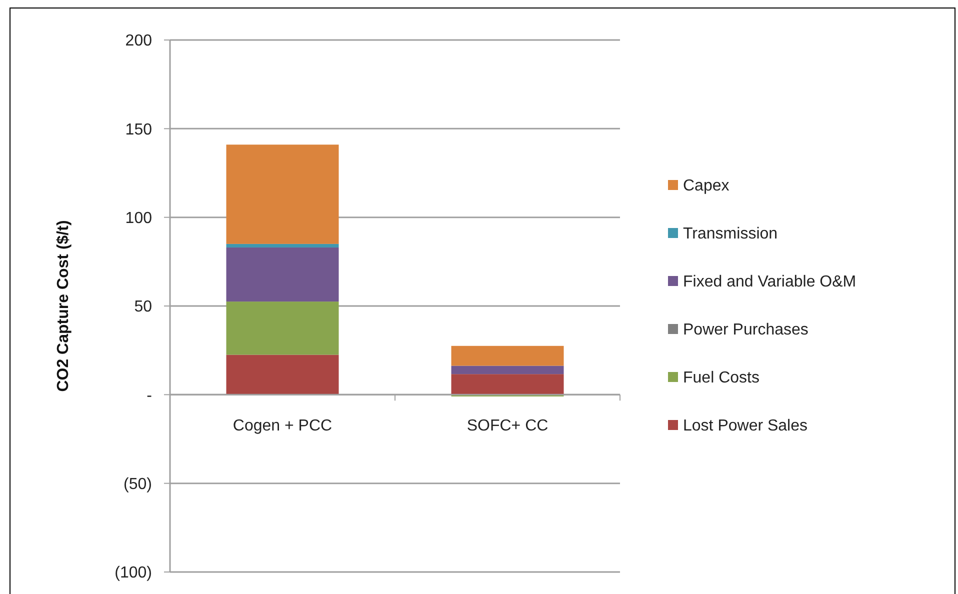  What do you see at coordinates (745, 426) in the screenshot?
I see `legend-label: Lost Power Sales` at bounding box center [745, 426].